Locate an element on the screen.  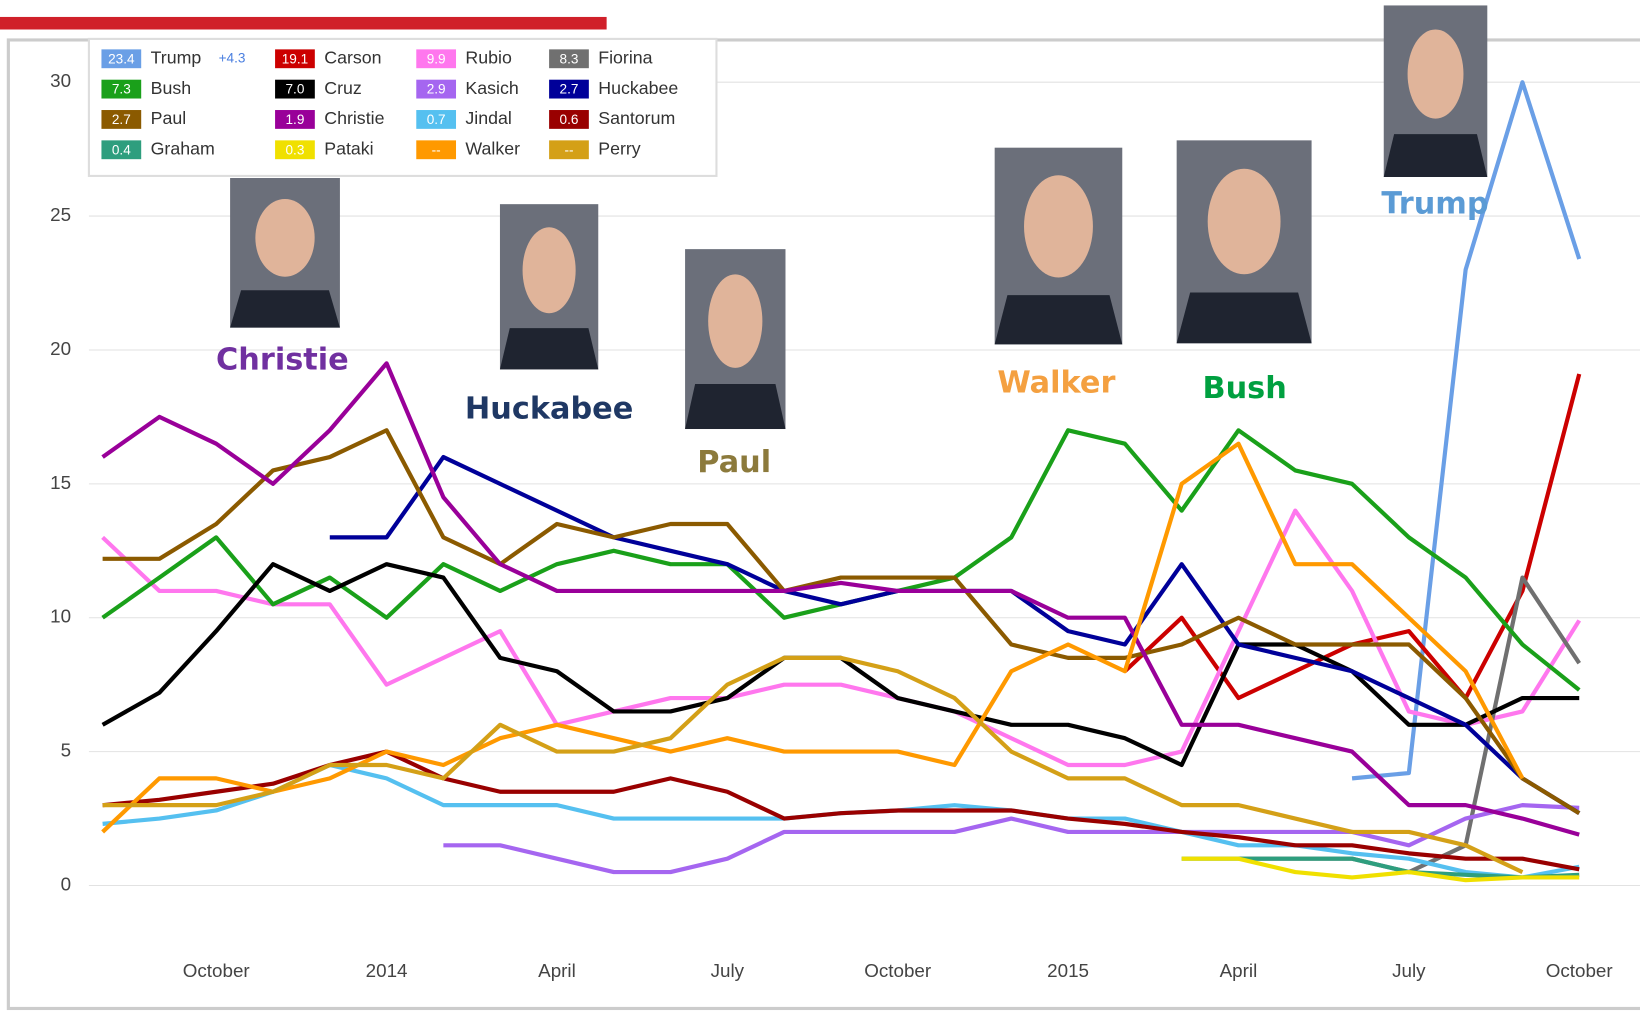
legend-value: 9.9 is located at coordinates (436, 58).